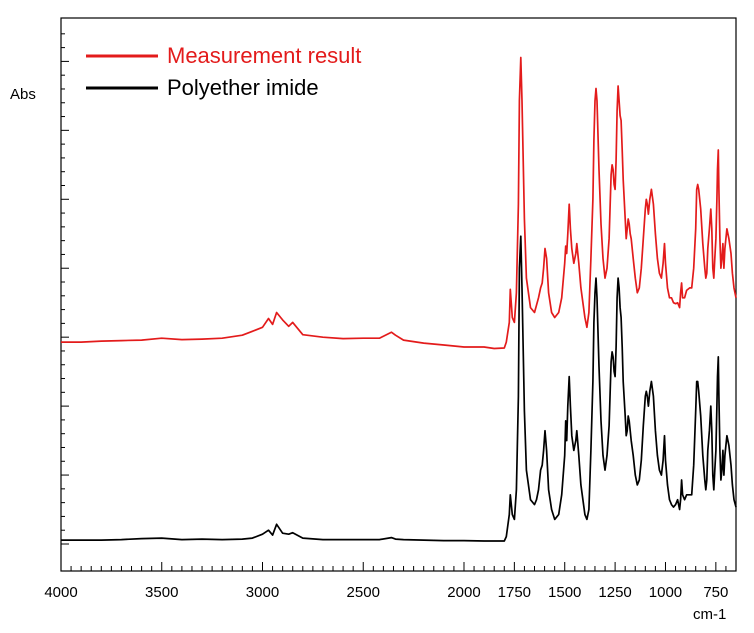 The height and width of the screenshot is (633, 754). What do you see at coordinates (390, 581) in the screenshot?
I see `x-axis-ticks: 4000 3500 3000 2500 2000 1750 1500 1250 1000 750` at bounding box center [390, 581].